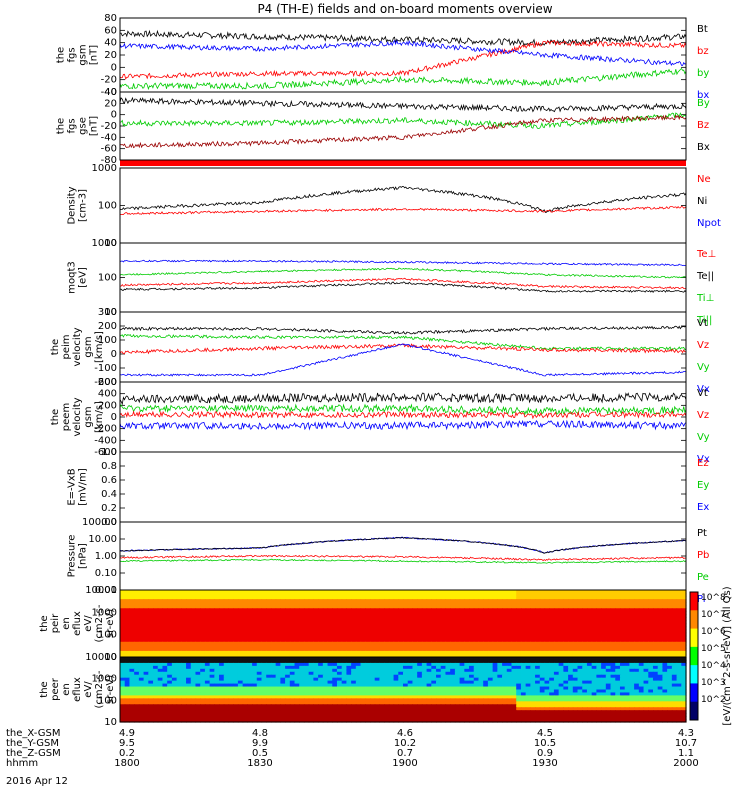  I want to click on y-tick-label: 200, so click(107, 405).